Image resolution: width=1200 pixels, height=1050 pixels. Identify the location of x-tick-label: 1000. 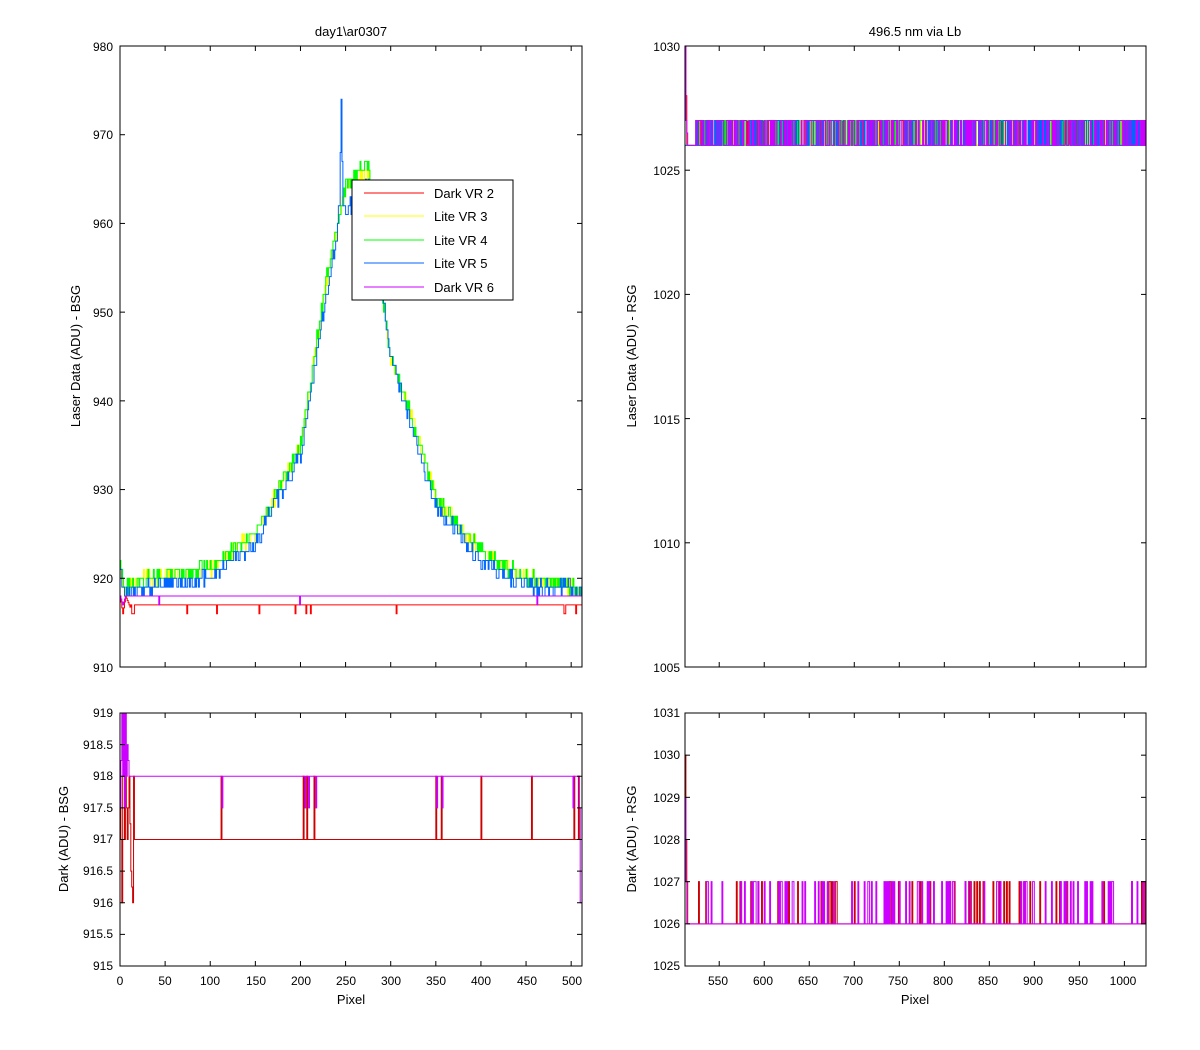
(1123, 981).